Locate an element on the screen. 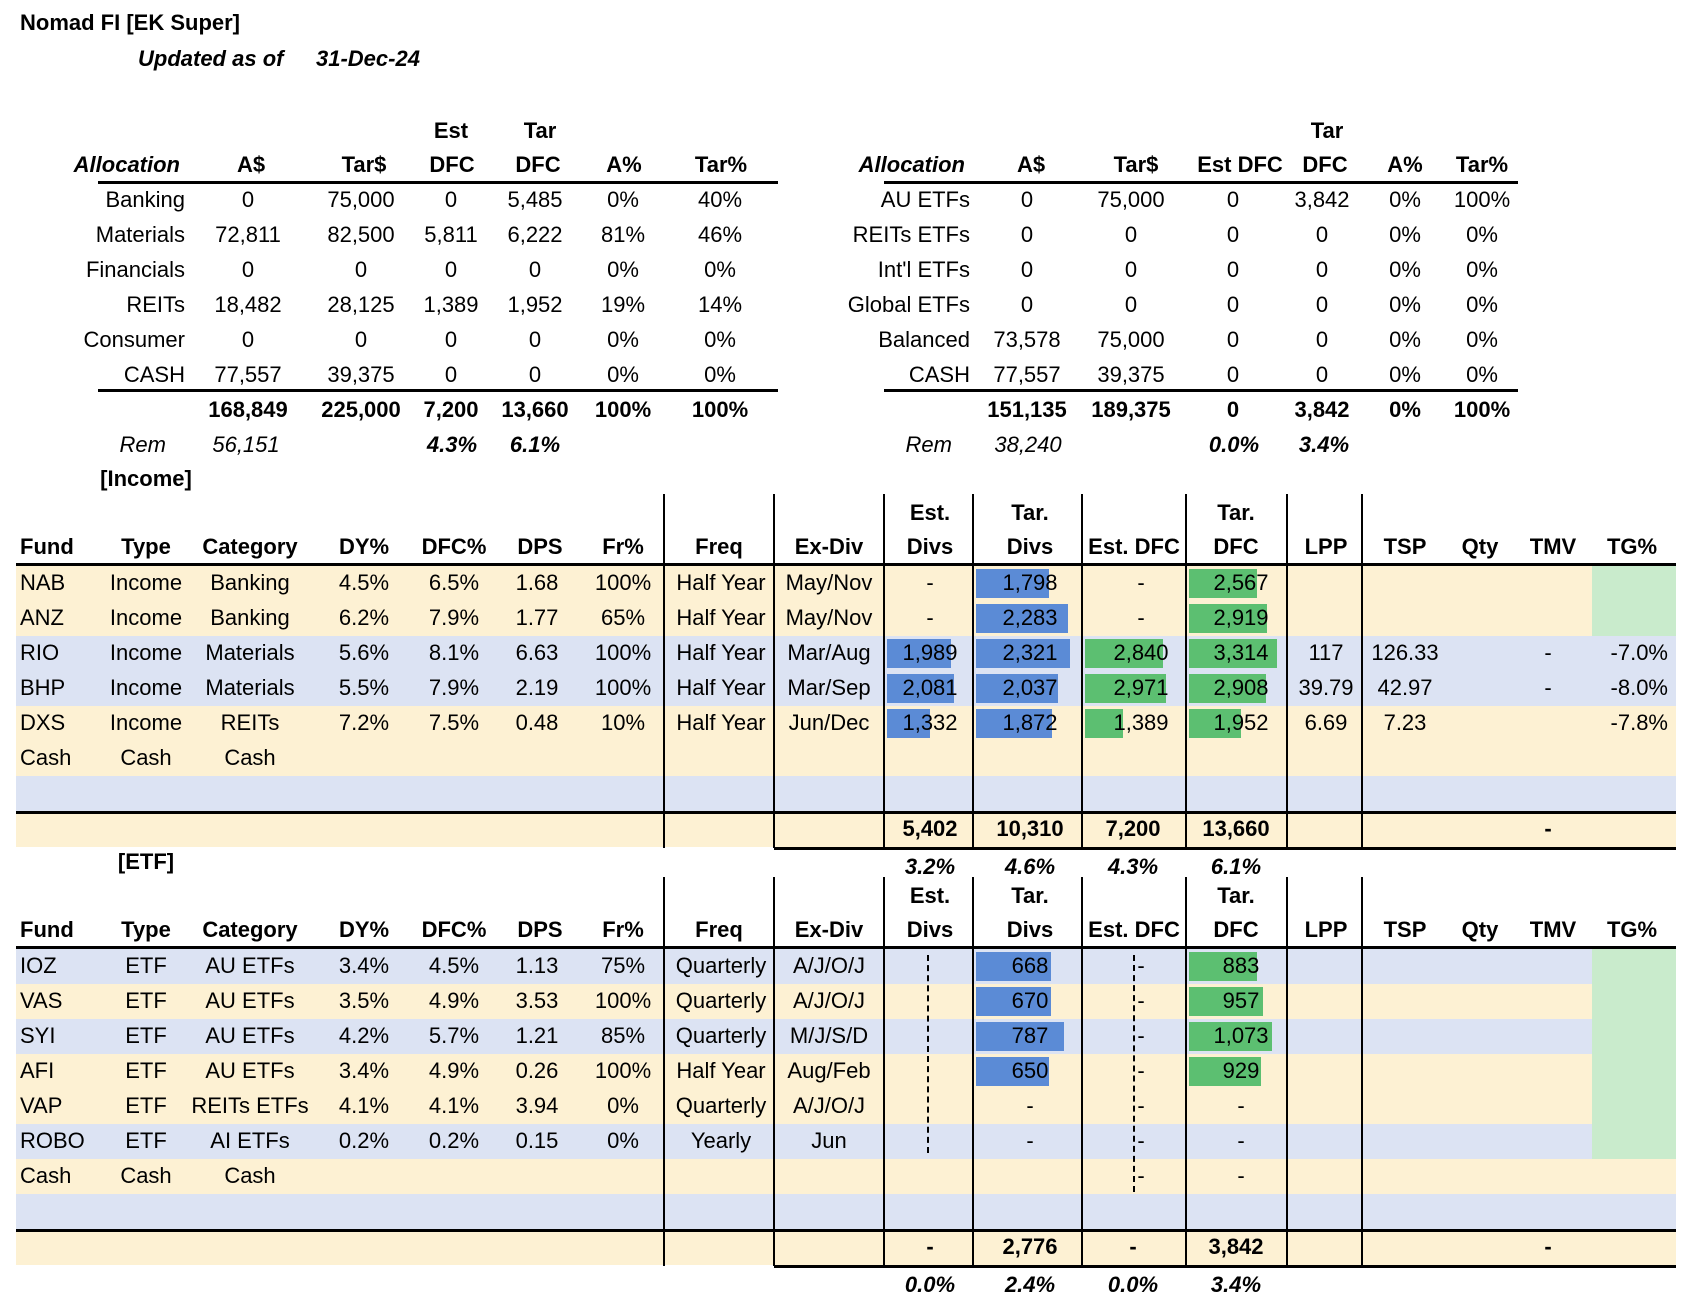  etf-dfc: 4.9% is located at coordinates (454, 1000).